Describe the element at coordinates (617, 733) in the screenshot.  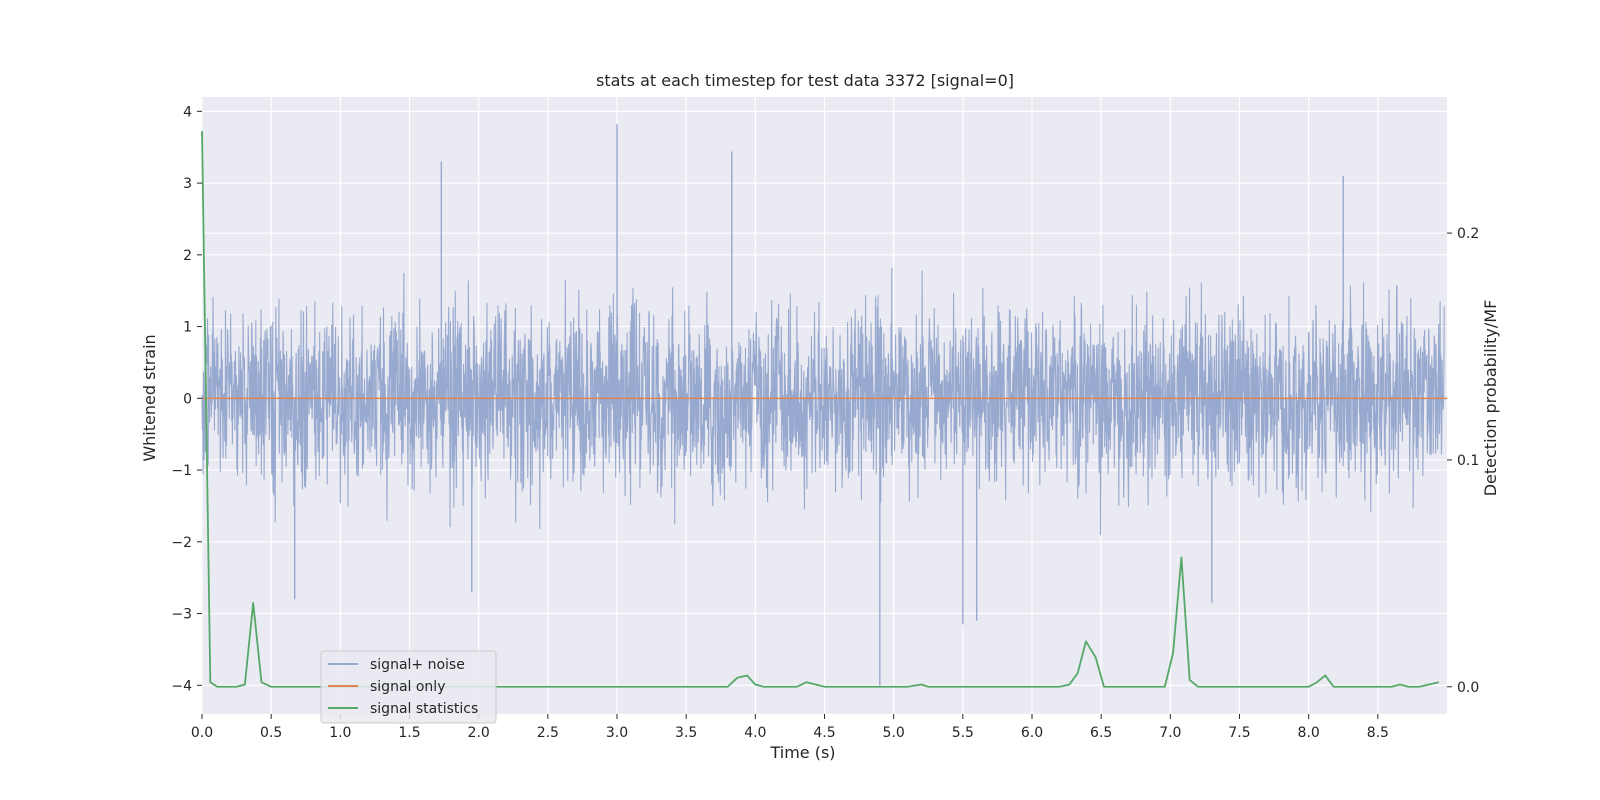
I see `x-tick-label: 3.0` at that location.